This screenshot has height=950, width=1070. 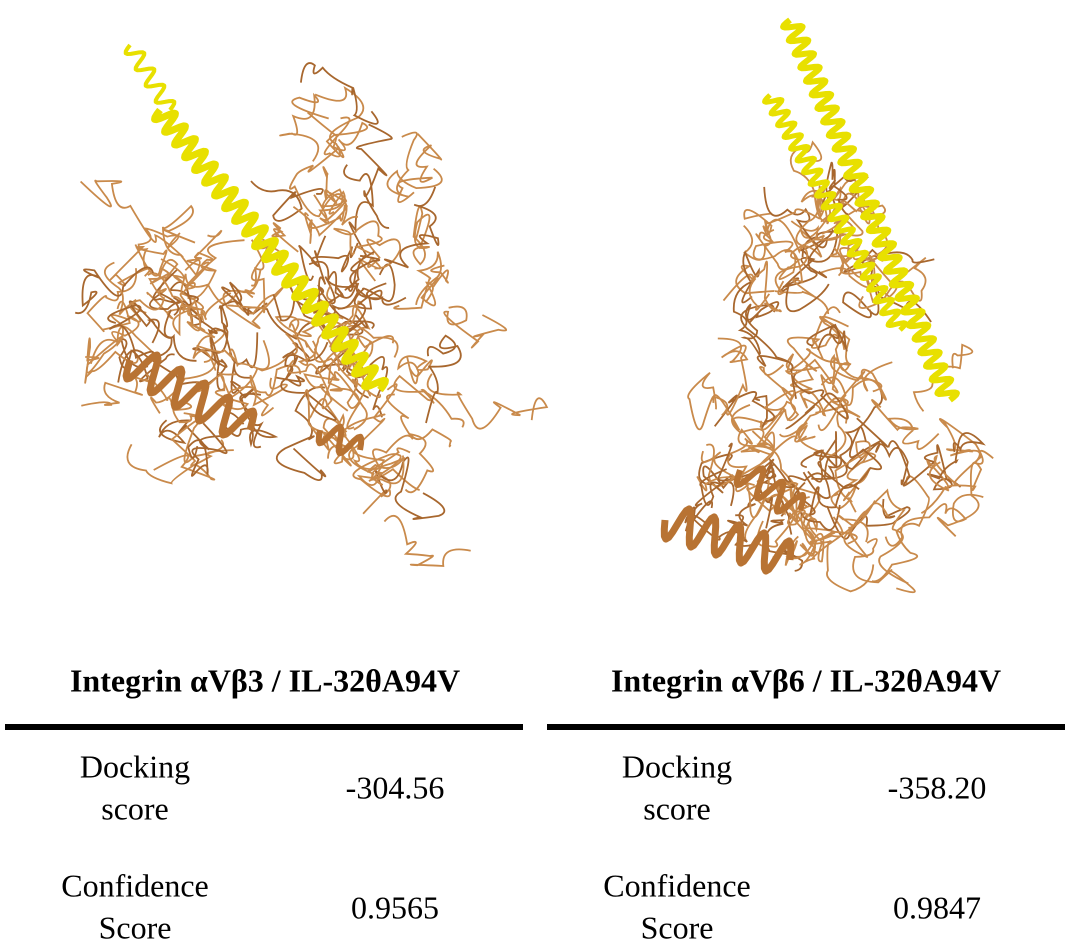 What do you see at coordinates (937, 787) in the screenshot?
I see `row-value: -358.20` at bounding box center [937, 787].